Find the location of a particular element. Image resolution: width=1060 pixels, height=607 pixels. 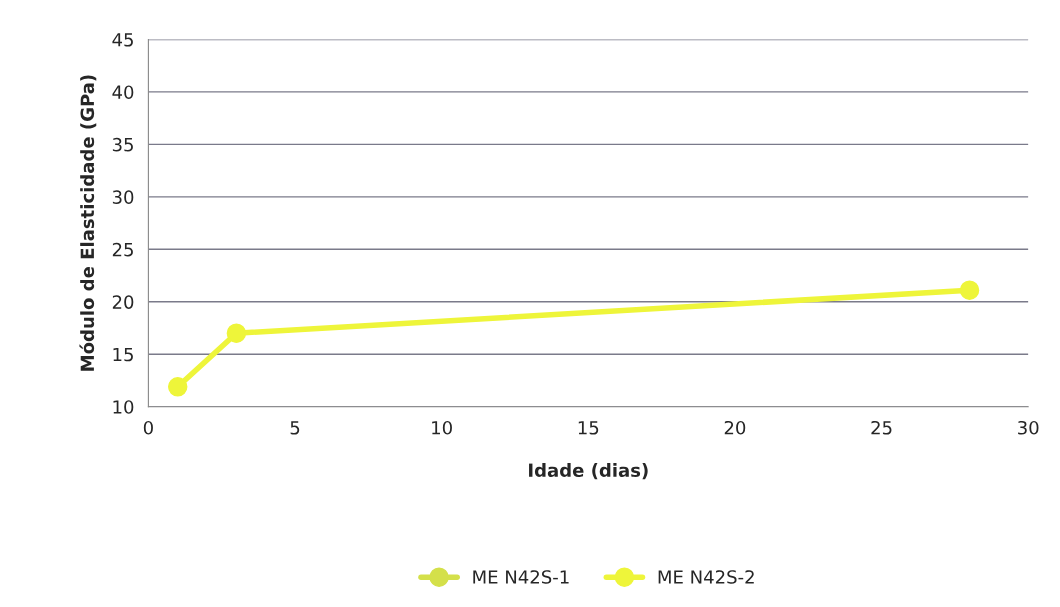

x-tick-label: 0 is located at coordinates (148, 427).